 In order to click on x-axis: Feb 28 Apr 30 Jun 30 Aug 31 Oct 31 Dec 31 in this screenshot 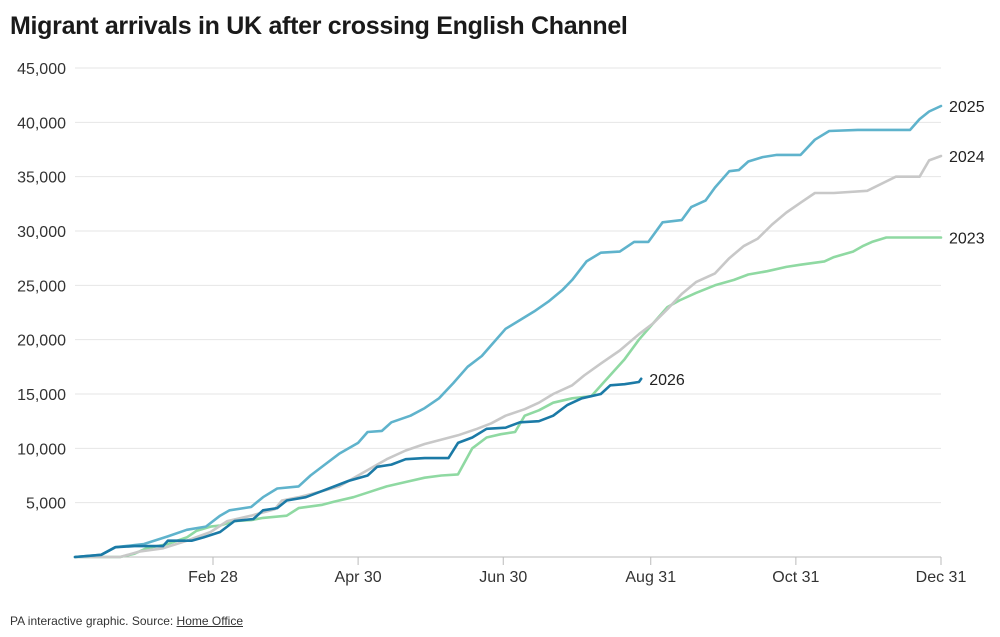, I will do `click(521, 571)`.